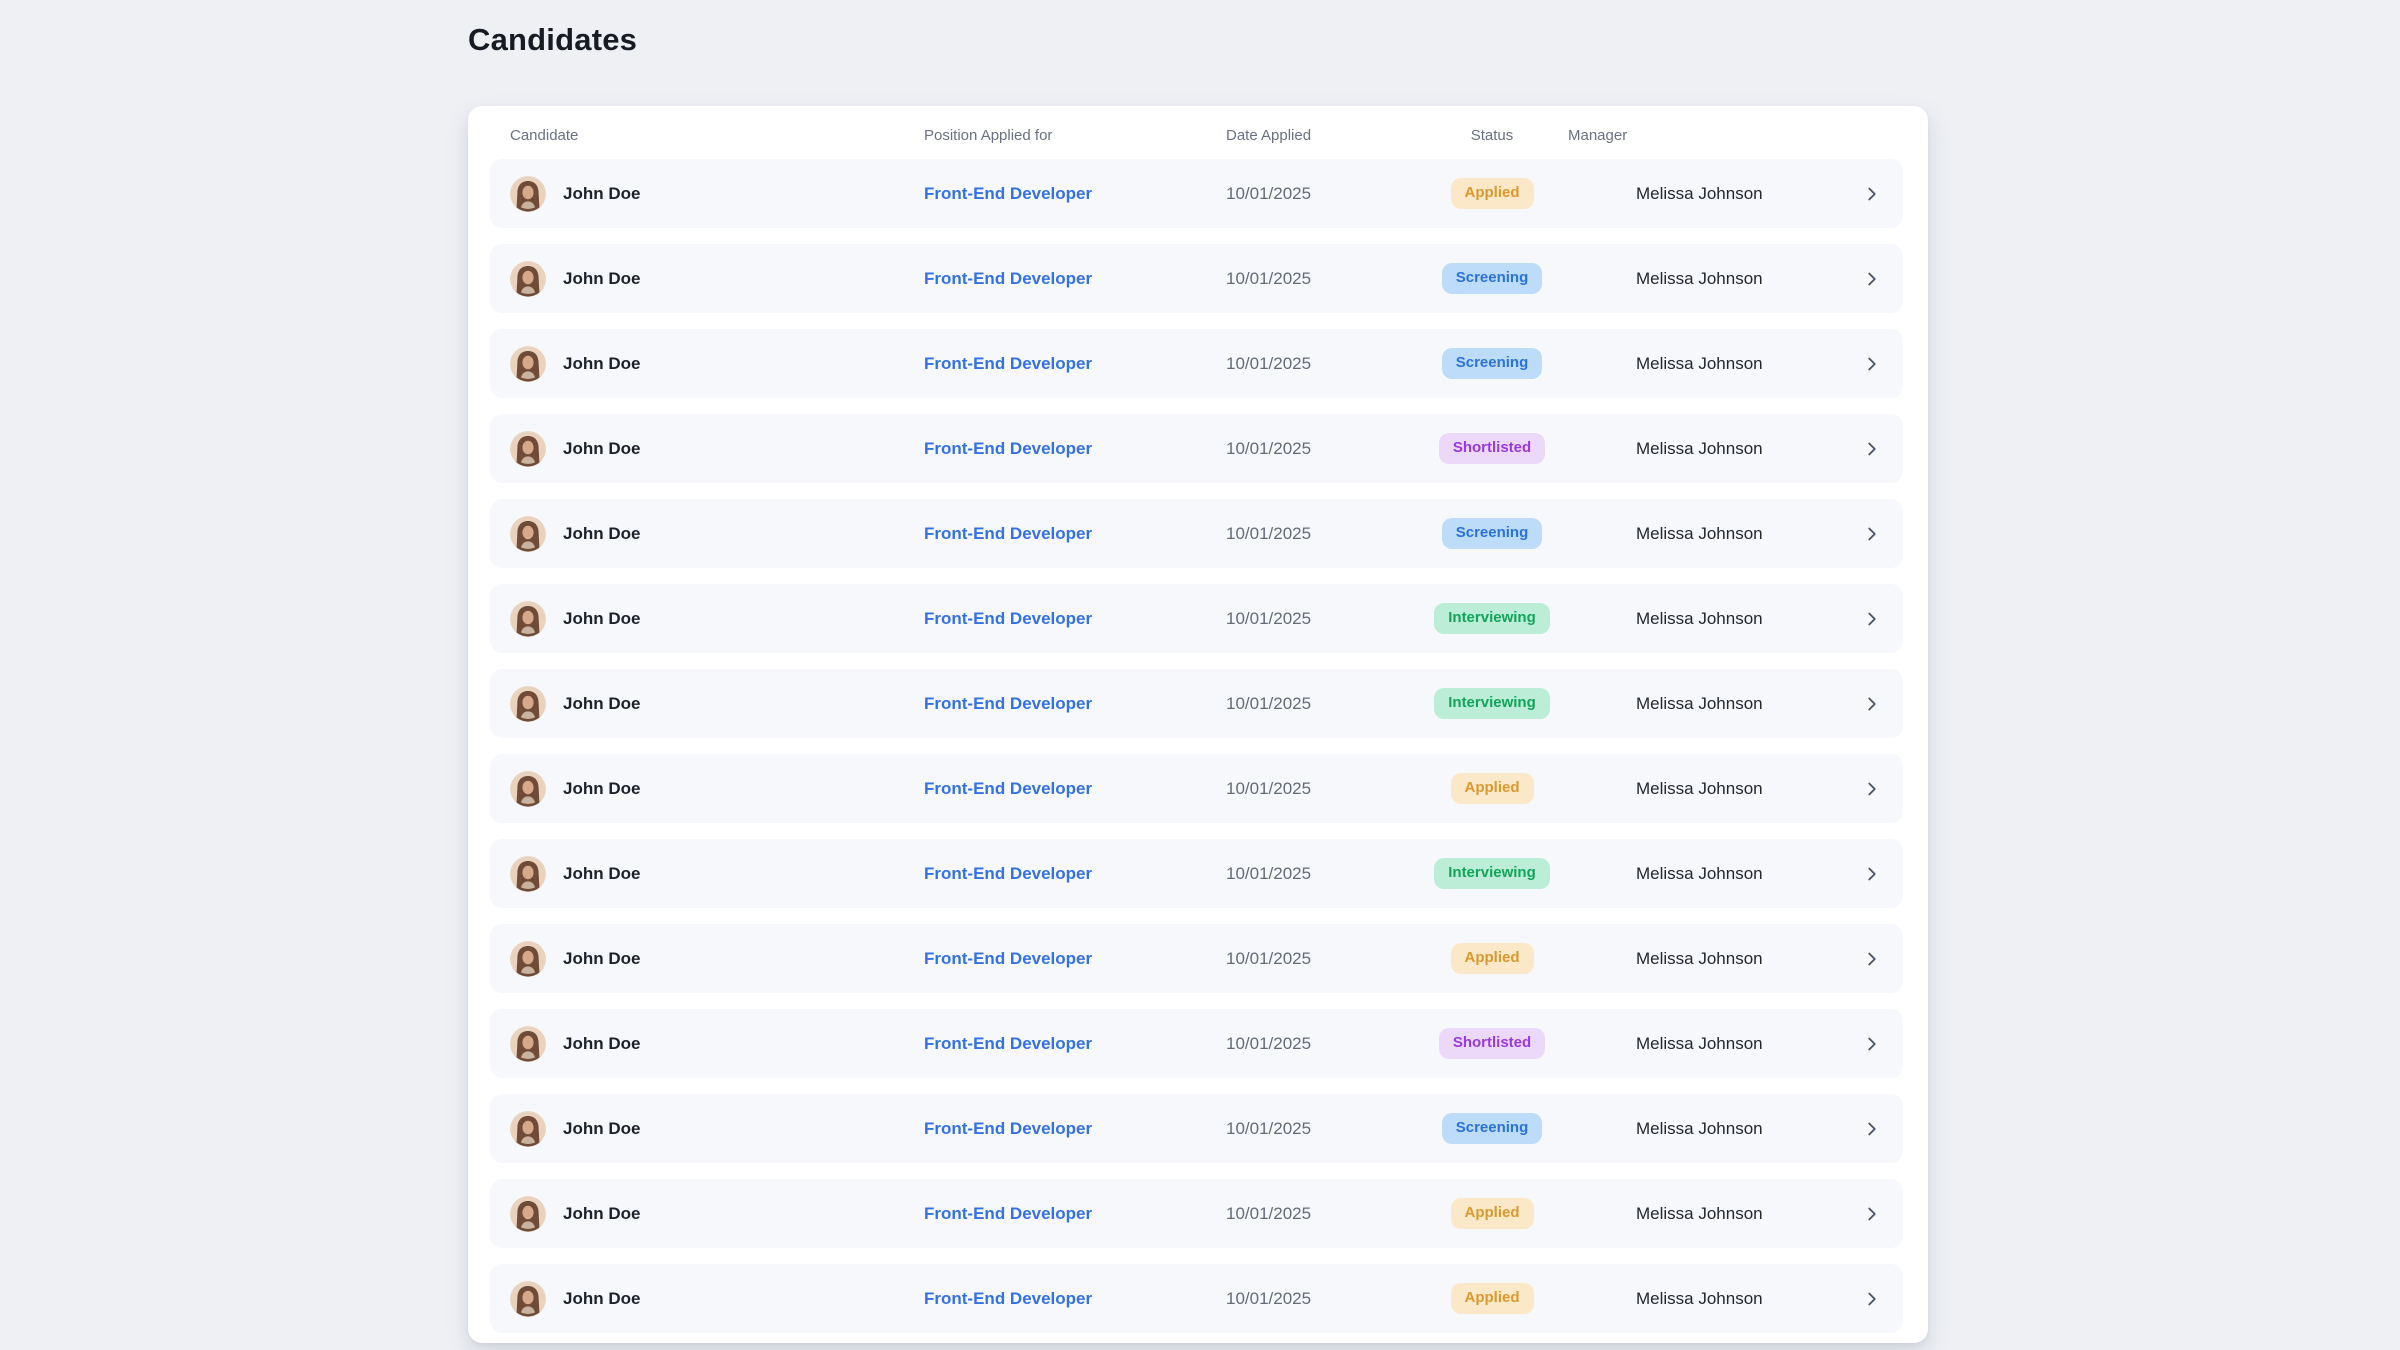 The width and height of the screenshot is (2400, 1350). Describe the element at coordinates (1492, 135) in the screenshot. I see `column-header-status: Status` at that location.